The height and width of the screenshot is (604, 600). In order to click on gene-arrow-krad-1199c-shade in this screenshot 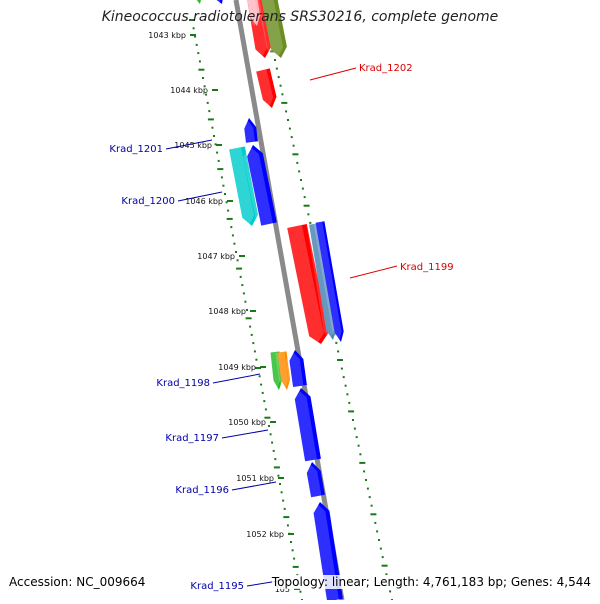, I will do `click(327, 282)`.